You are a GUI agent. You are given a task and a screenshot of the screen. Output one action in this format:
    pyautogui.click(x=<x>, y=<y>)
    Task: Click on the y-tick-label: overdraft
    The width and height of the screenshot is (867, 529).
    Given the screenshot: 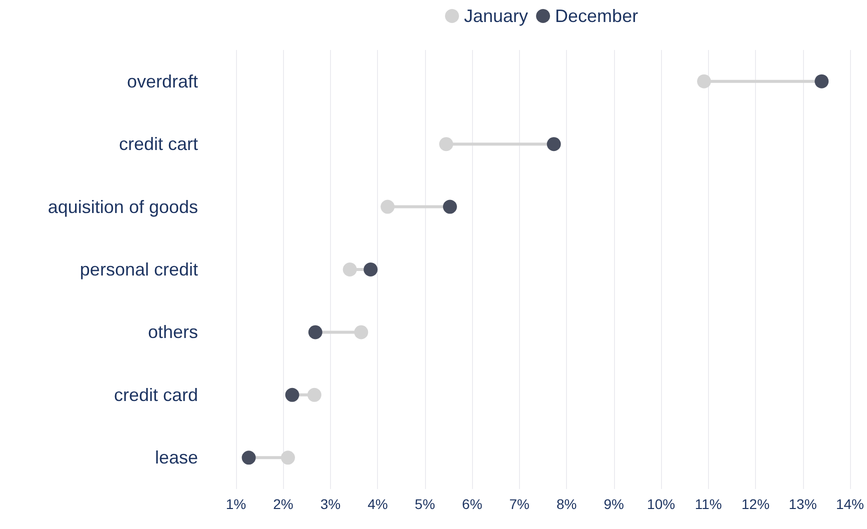 What is the action you would take?
    pyautogui.click(x=162, y=81)
    